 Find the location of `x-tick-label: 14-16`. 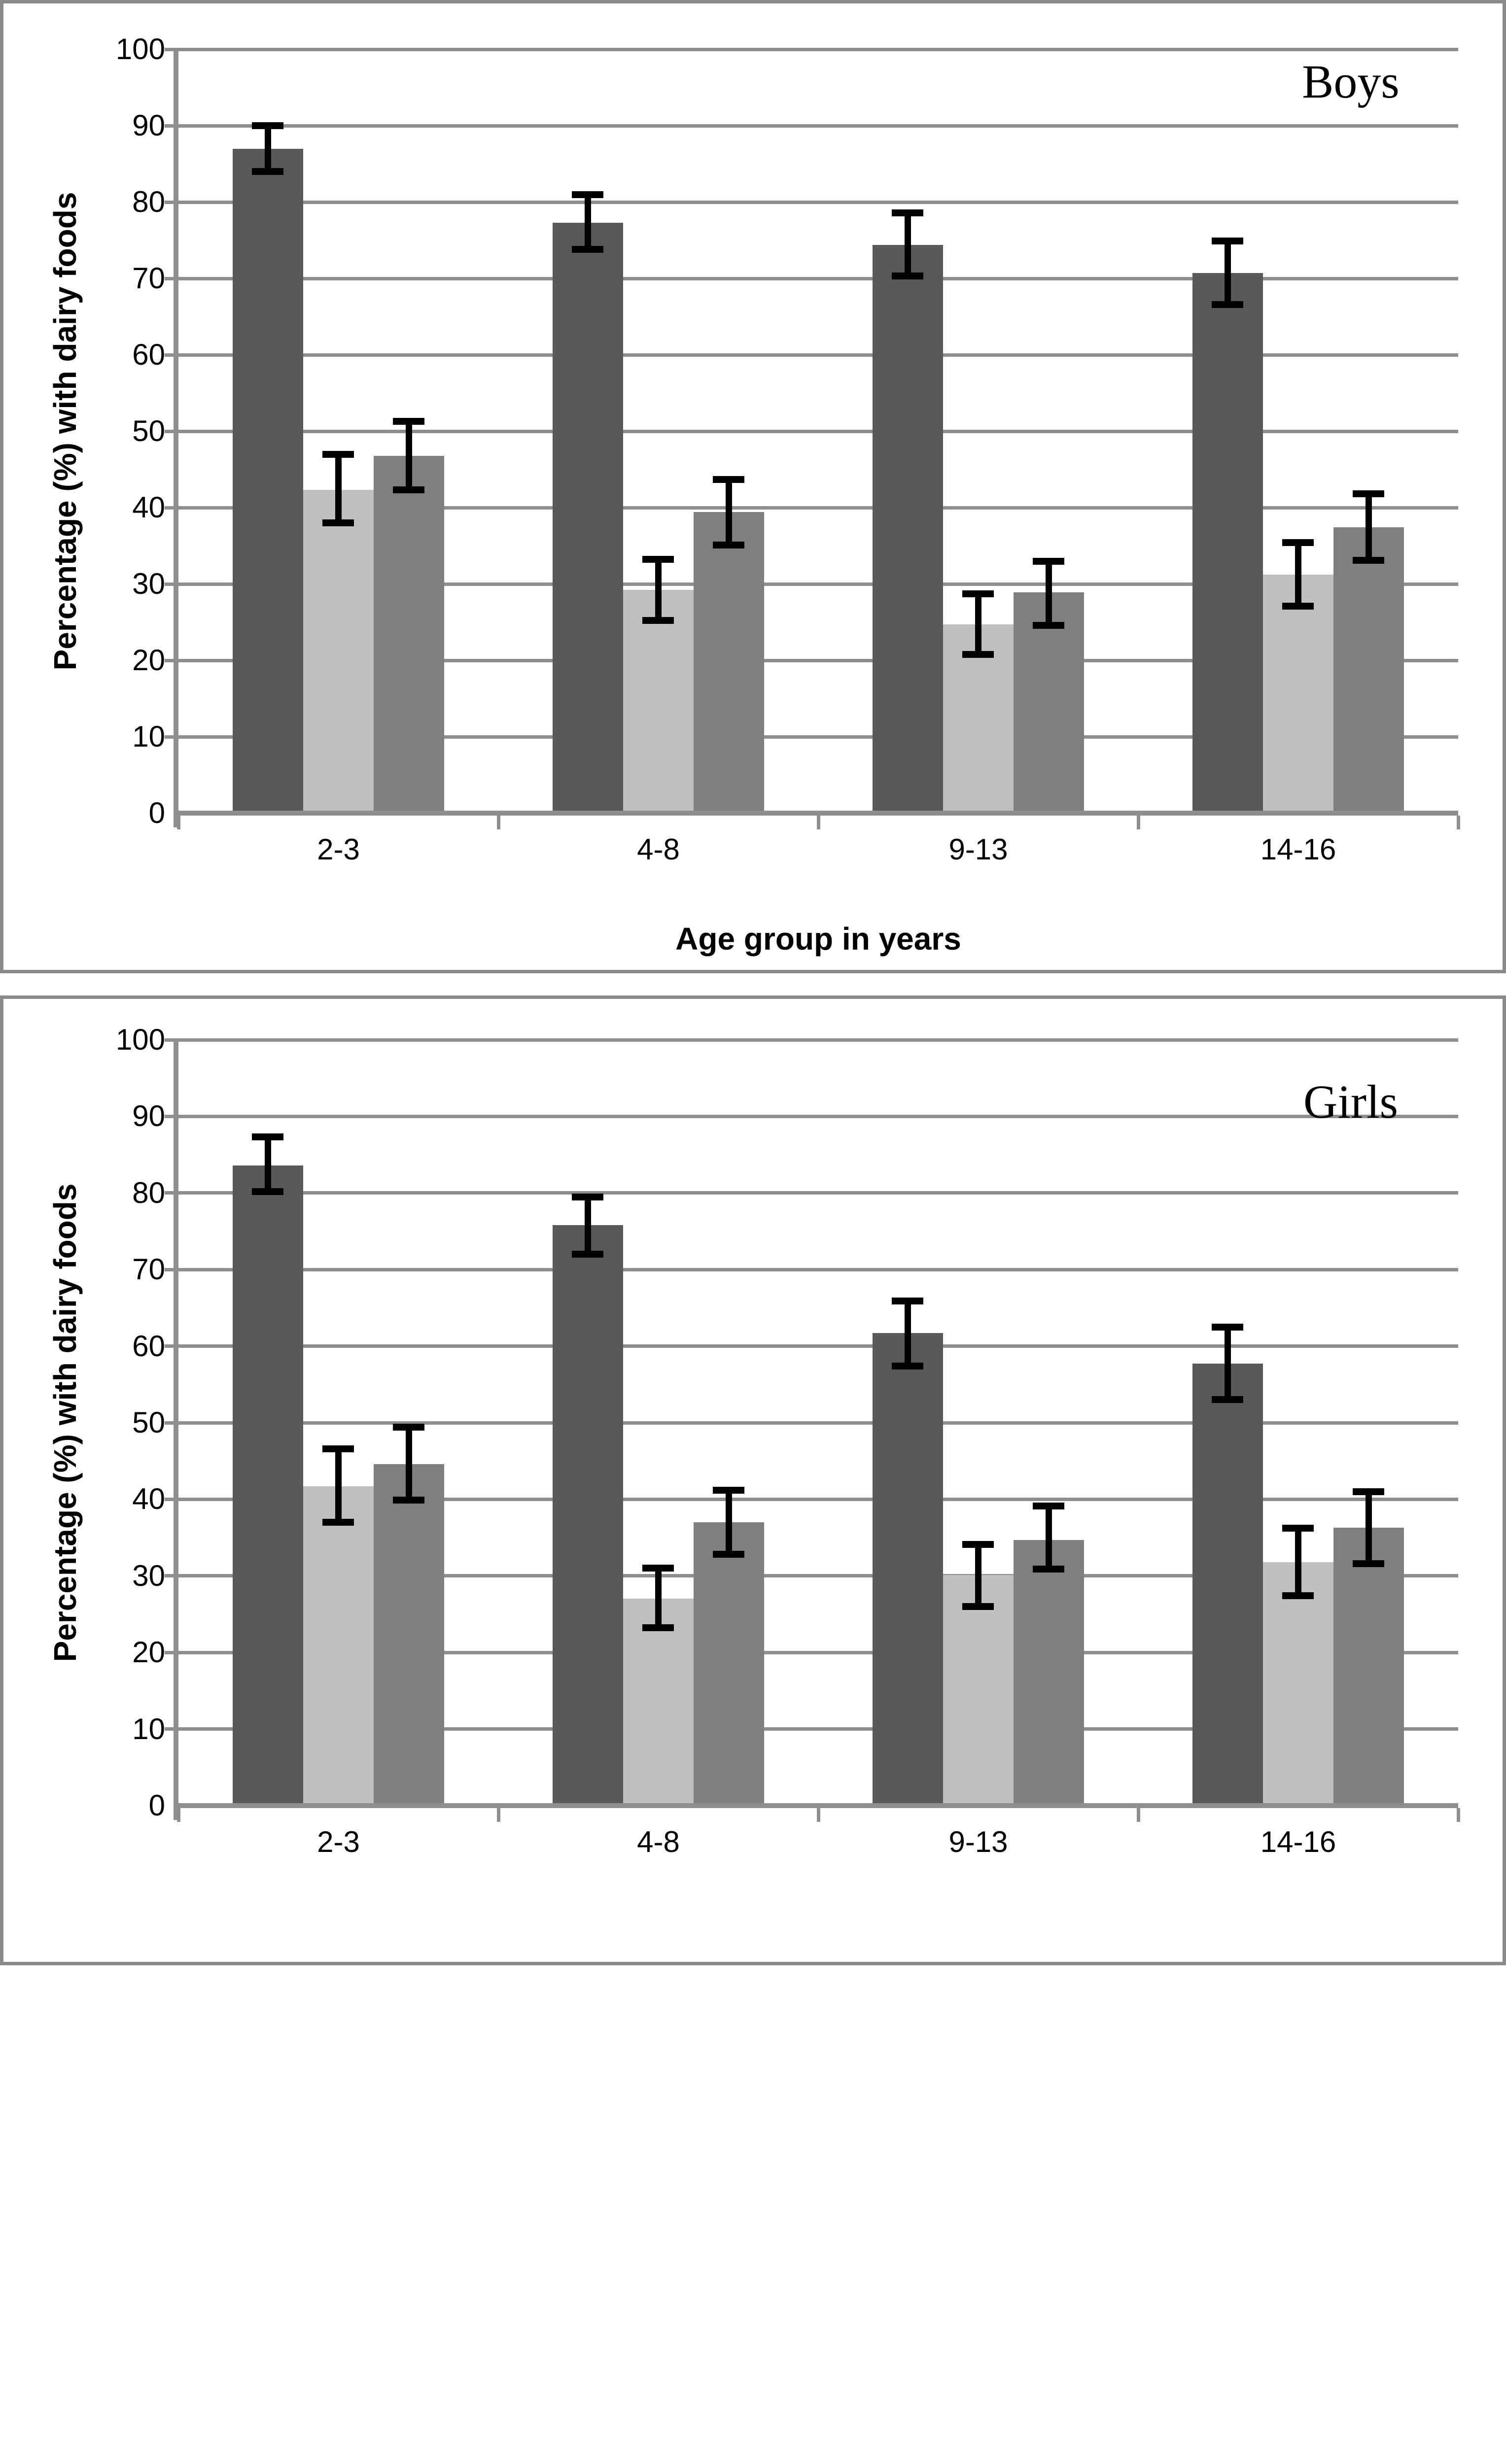

x-tick-label: 14-16 is located at coordinates (1298, 849).